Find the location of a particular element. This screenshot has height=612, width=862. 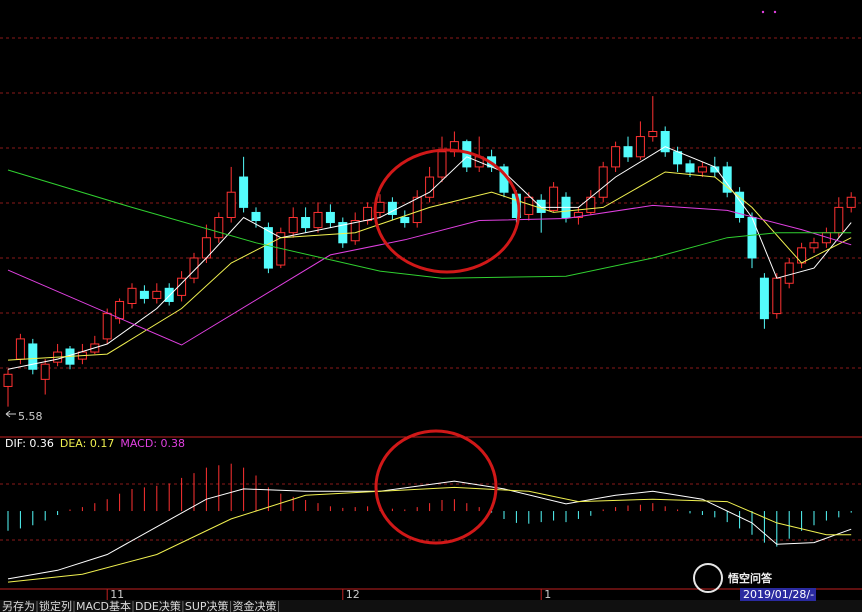

tab: MACD基本 is located at coordinates (103, 605).